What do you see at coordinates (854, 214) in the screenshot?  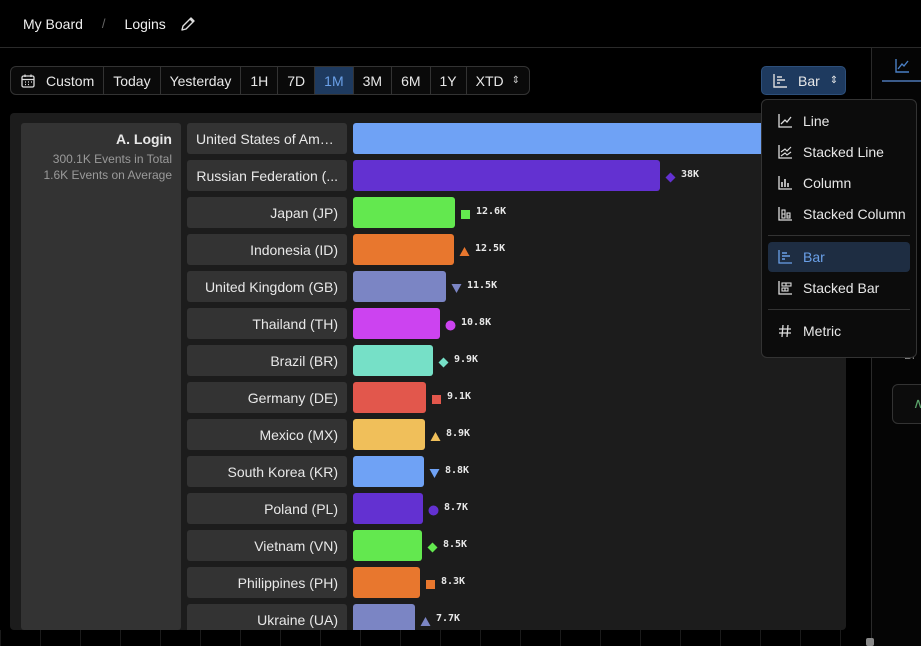 I see `menu-item-label: Stacked Column` at bounding box center [854, 214].